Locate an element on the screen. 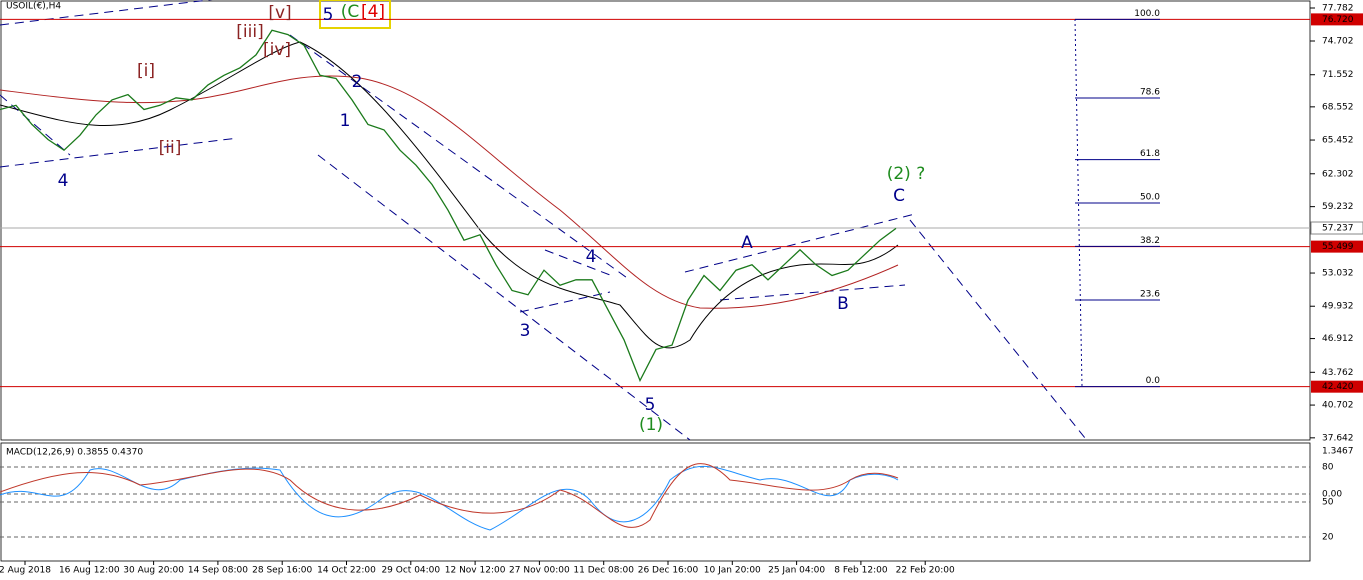  macd-tick-label: 50 is located at coordinates (1328, 503).